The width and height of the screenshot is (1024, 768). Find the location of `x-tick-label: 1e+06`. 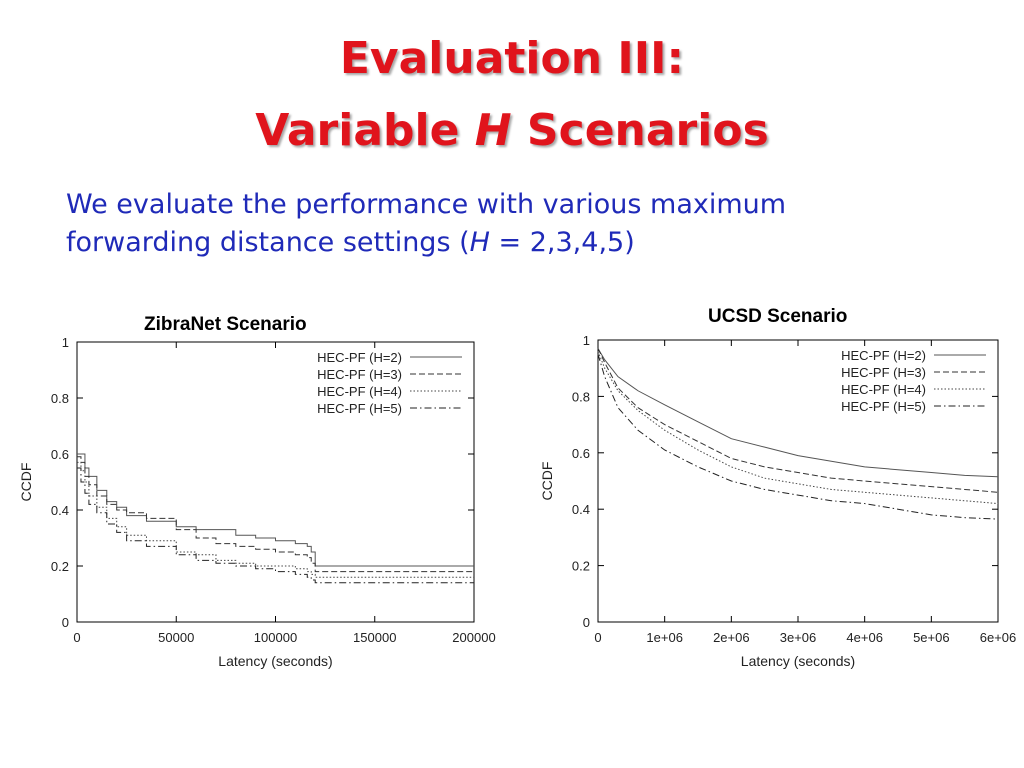

x-tick-label: 1e+06 is located at coordinates (664, 637).